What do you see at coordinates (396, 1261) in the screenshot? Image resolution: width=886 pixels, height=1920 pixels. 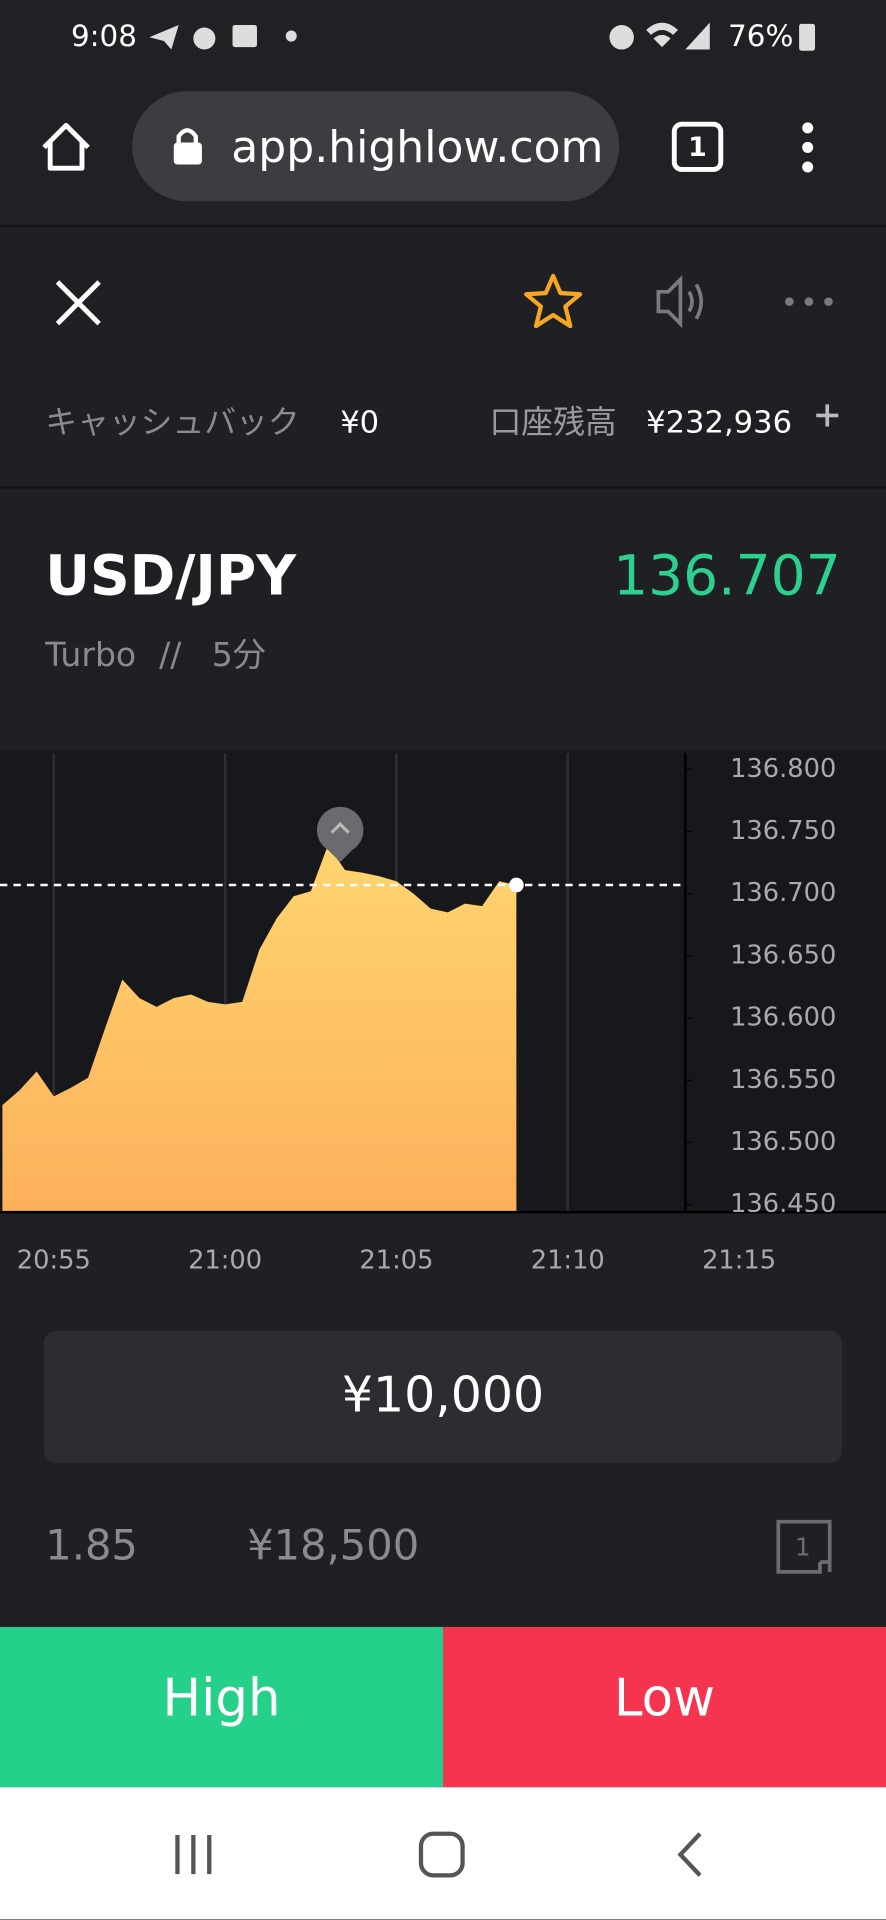 I see `x-tick-label: 21:05` at bounding box center [396, 1261].